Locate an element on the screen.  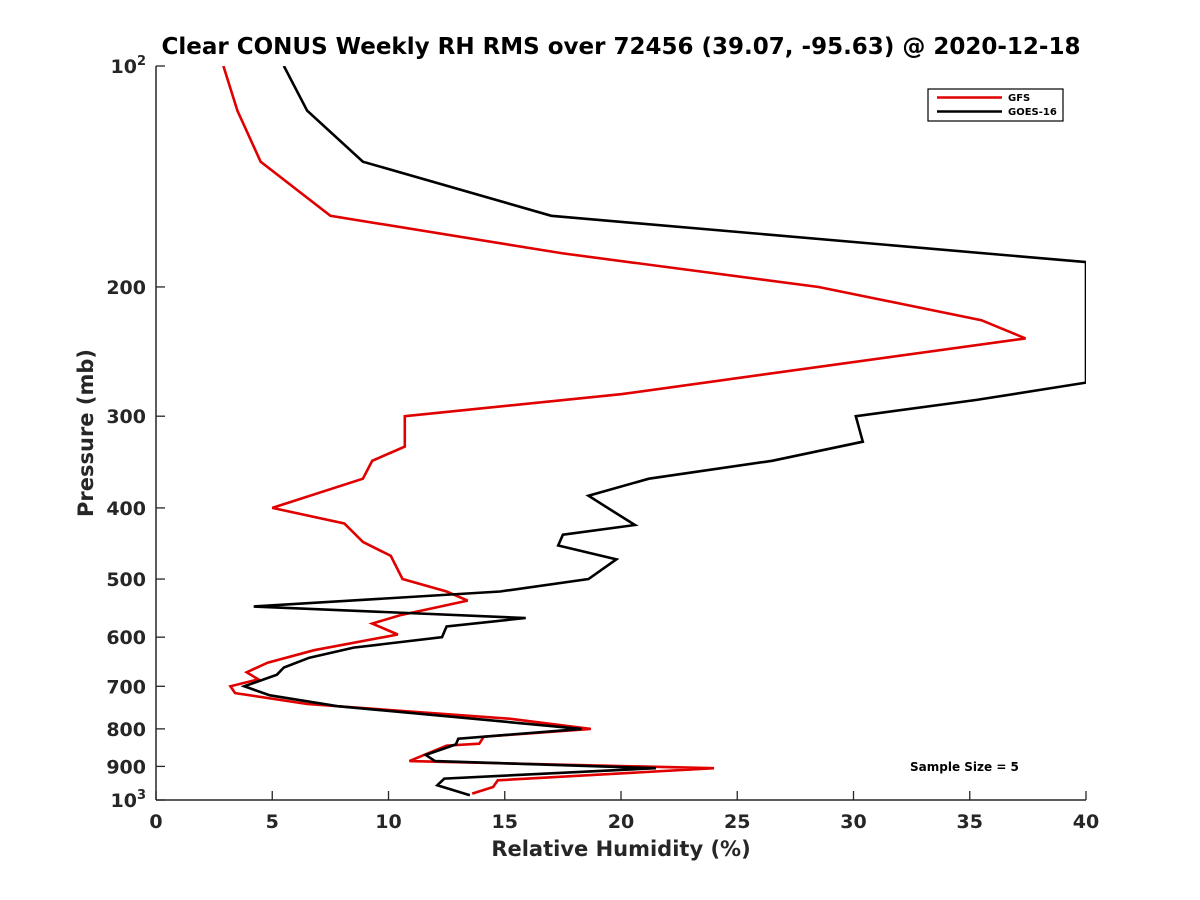
sample-size-annotation: Sample Size = 5 is located at coordinates (964, 767).